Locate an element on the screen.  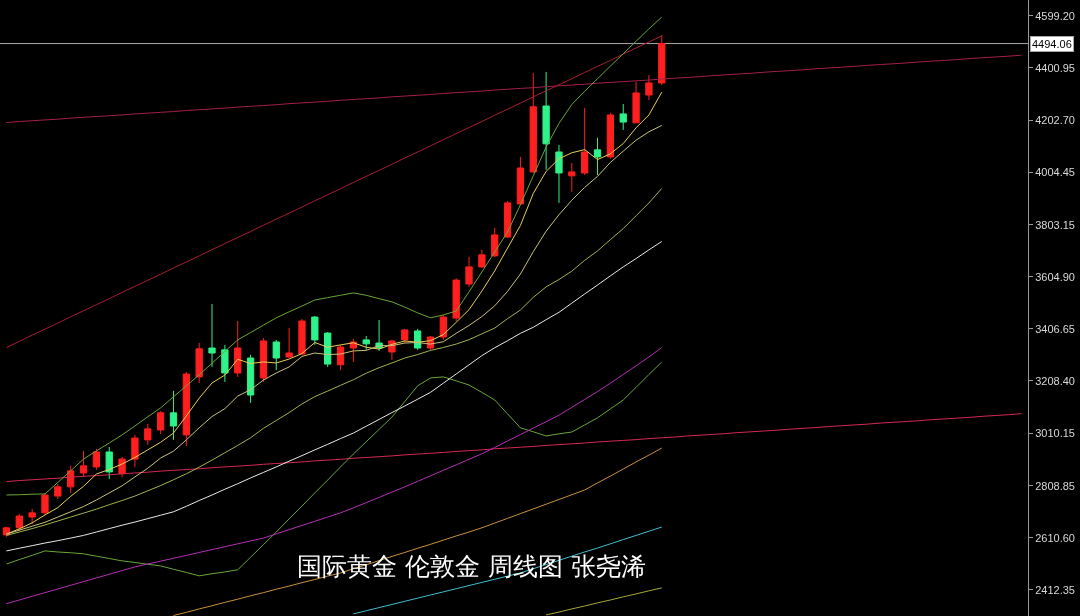
y-tick-label: 4599.20 is located at coordinates (1055, 15).